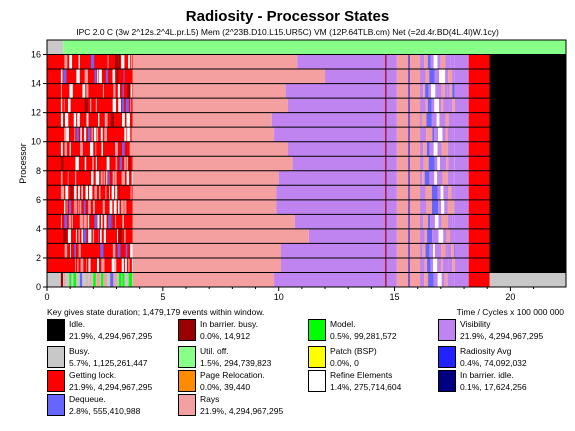  Describe the element at coordinates (36, 84) in the screenshot. I see `y-tick-label: 14` at that location.